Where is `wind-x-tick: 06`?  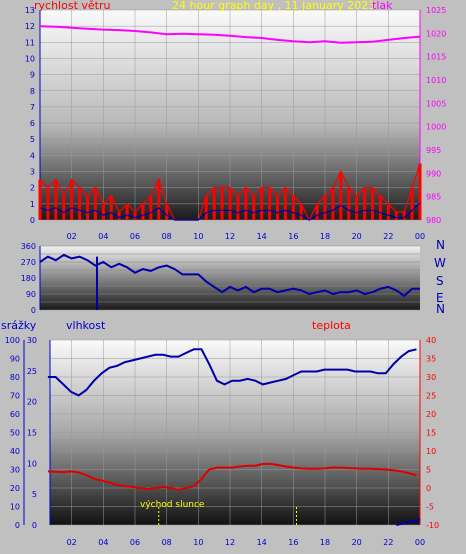 wind-x-tick: 06 is located at coordinates (135, 236).